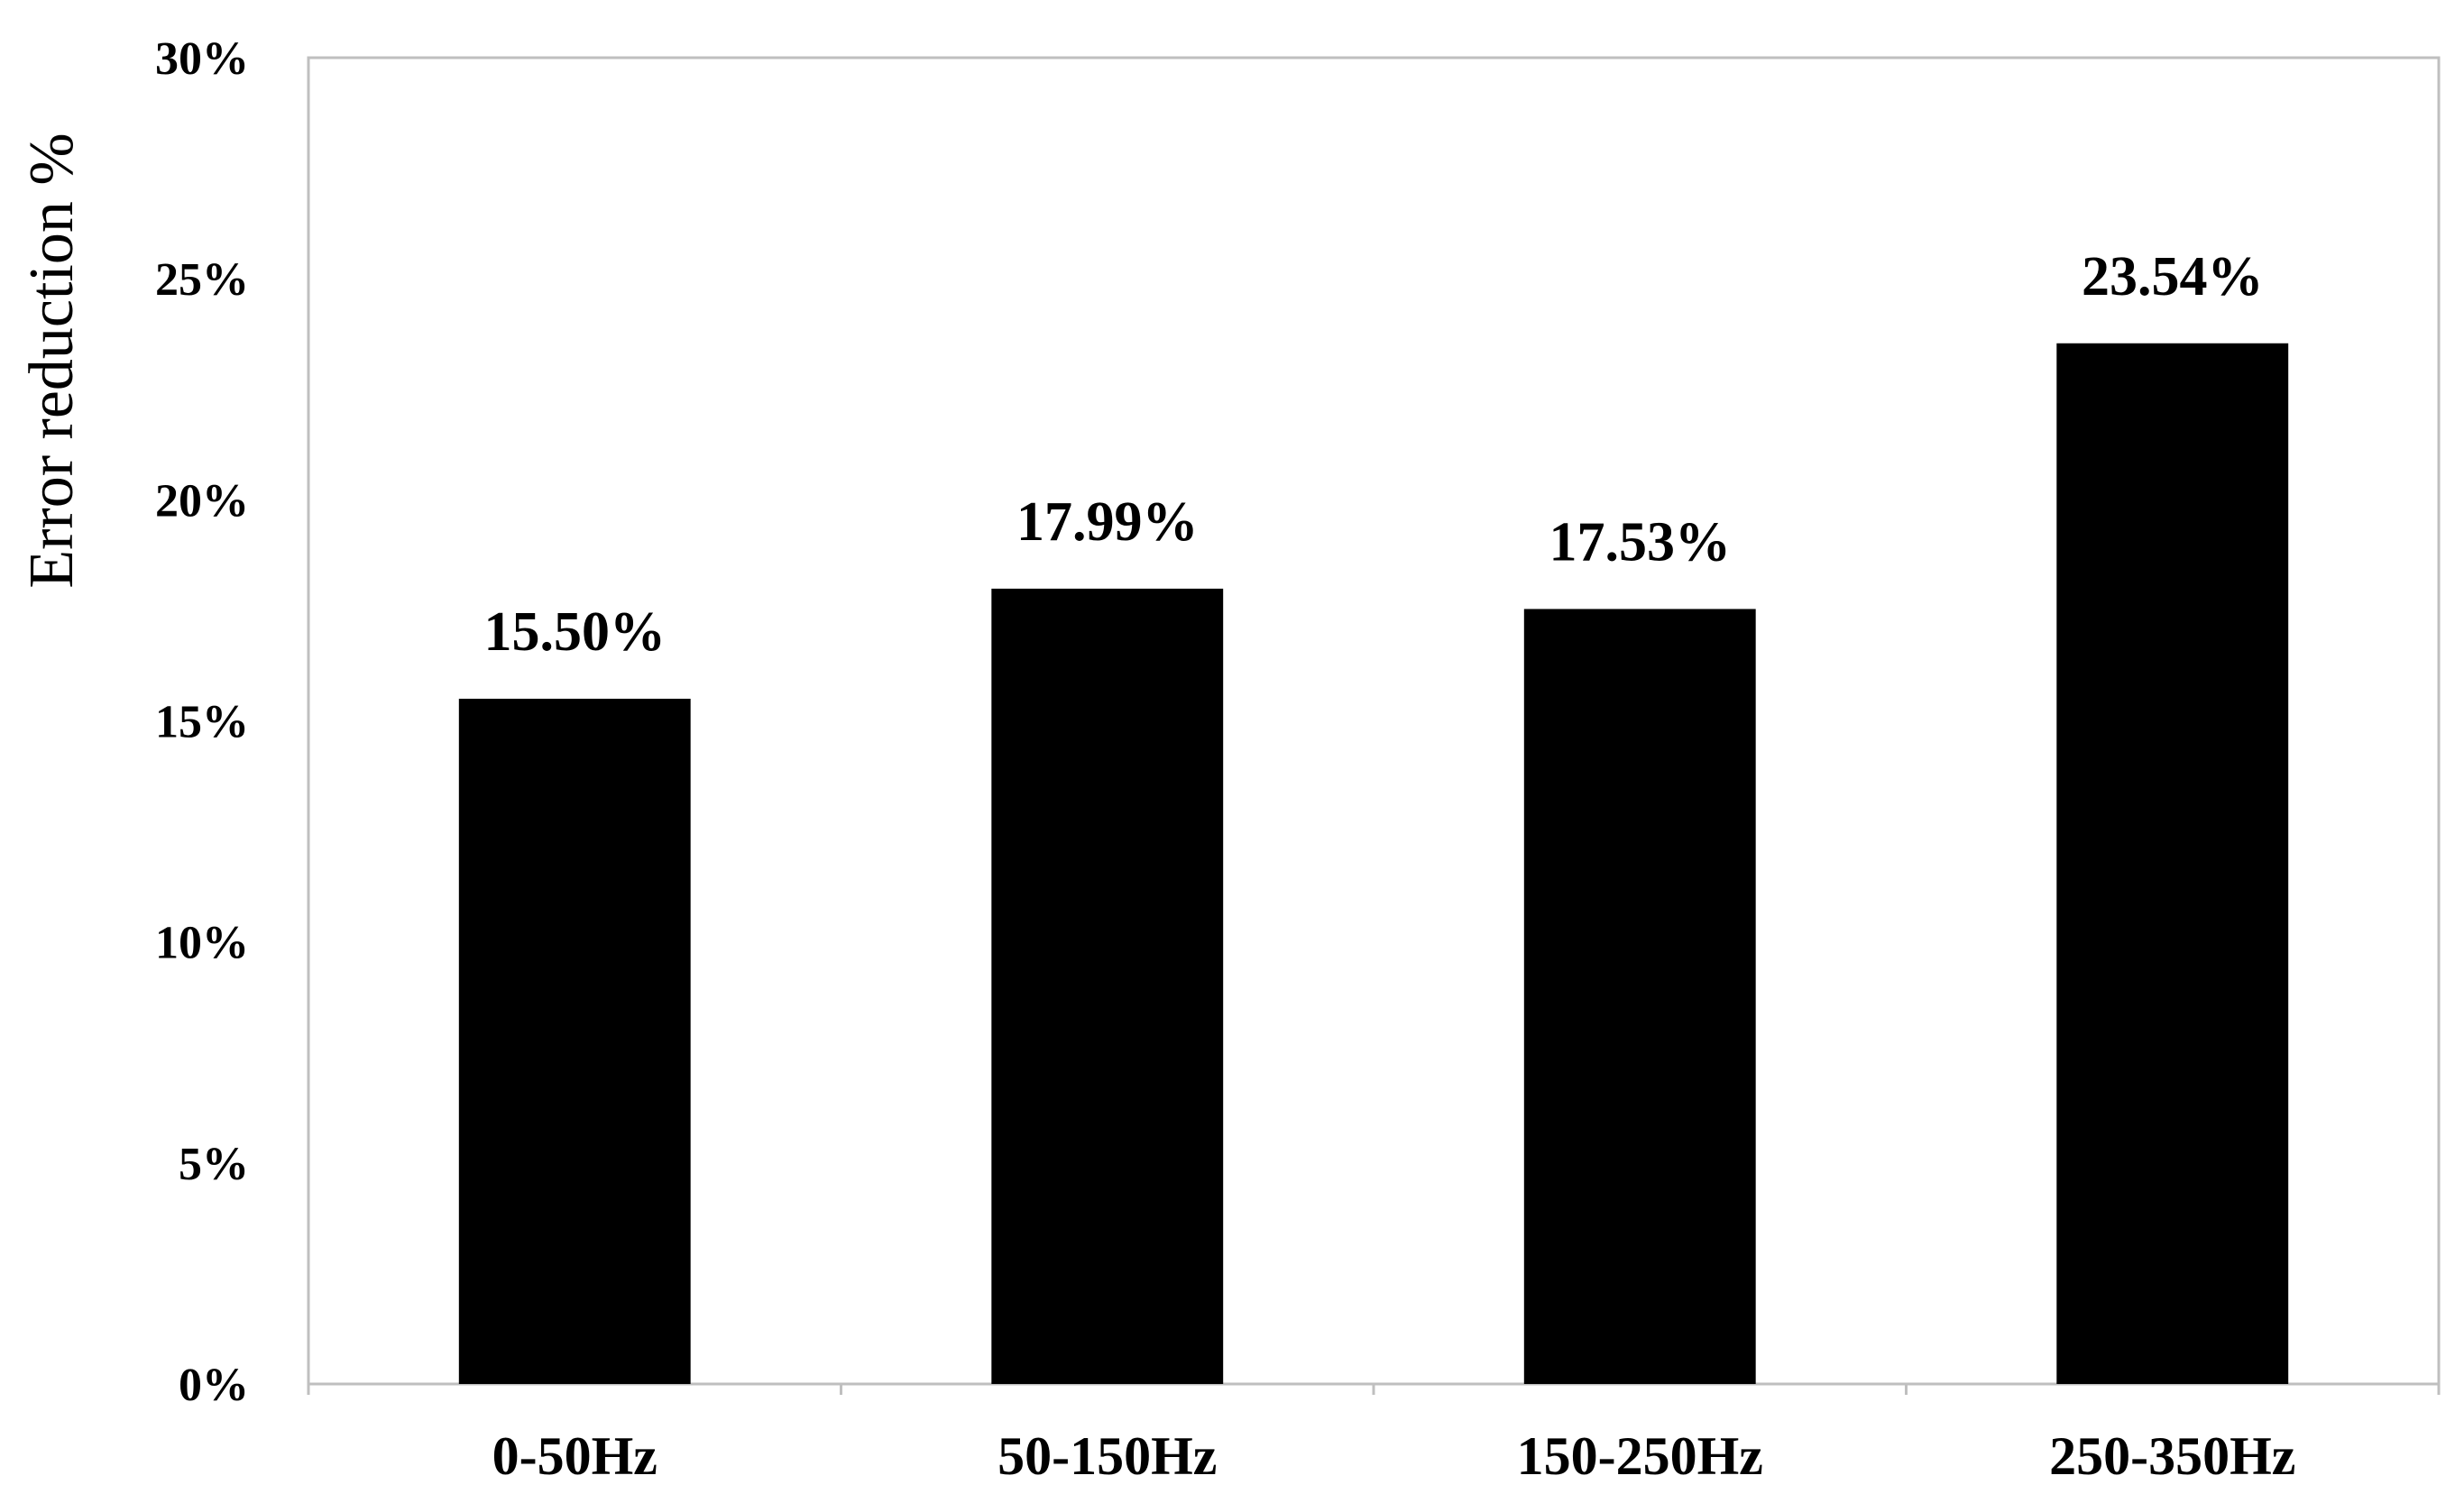 This screenshot has height=1503, width=2464. Describe the element at coordinates (1374, 1389) in the screenshot. I see `x-axis-ticks` at that location.